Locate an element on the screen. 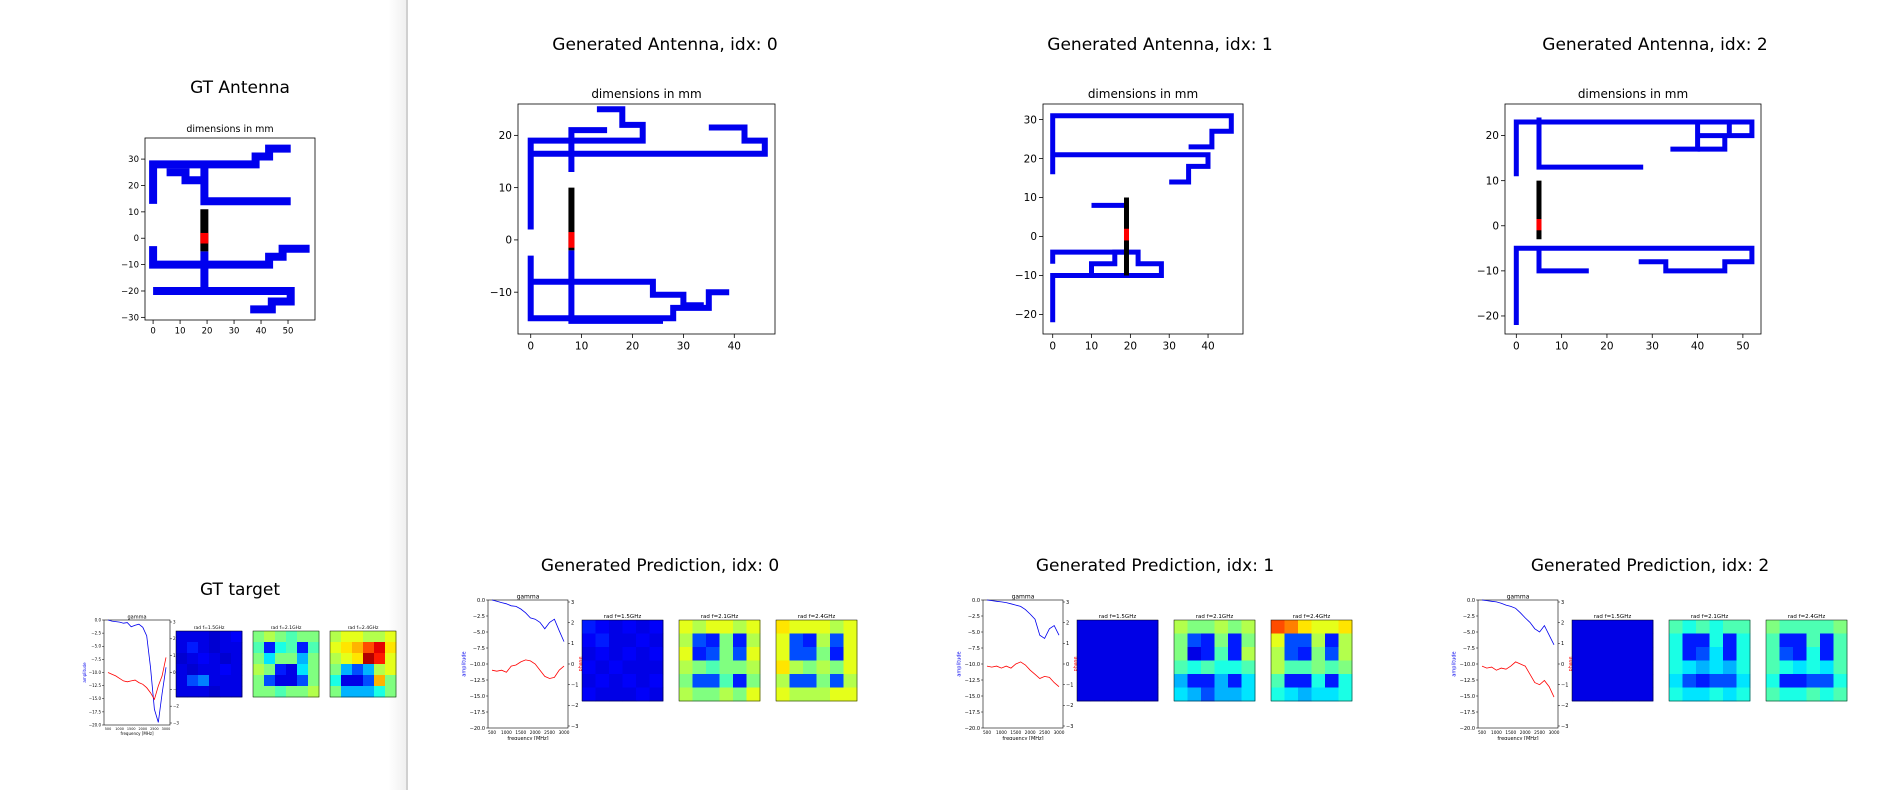 The width and height of the screenshot is (1885, 790). x-tick-label: 40 is located at coordinates (1697, 347).